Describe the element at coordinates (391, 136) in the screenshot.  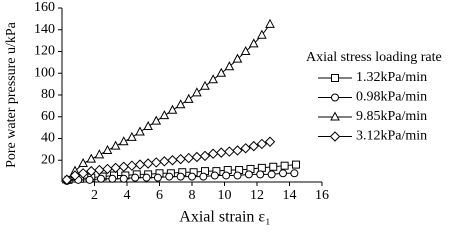
I see `legend-label: 3.12kPa/min` at that location.